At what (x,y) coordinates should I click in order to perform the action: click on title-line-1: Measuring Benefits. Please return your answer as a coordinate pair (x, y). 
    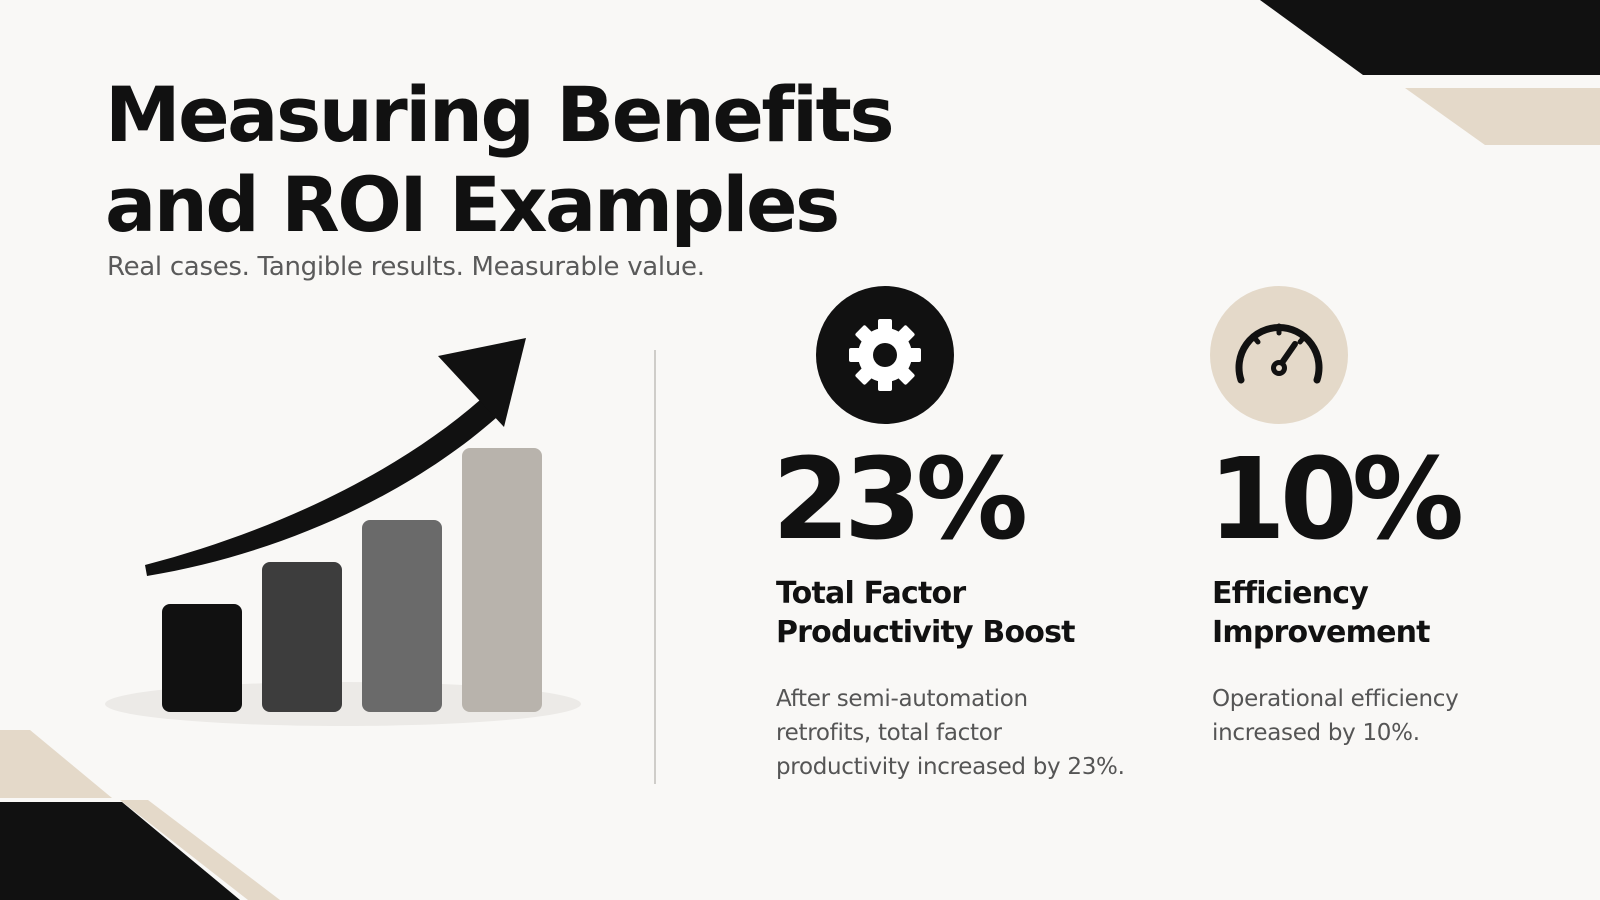
    Looking at the image, I should click on (500, 114).